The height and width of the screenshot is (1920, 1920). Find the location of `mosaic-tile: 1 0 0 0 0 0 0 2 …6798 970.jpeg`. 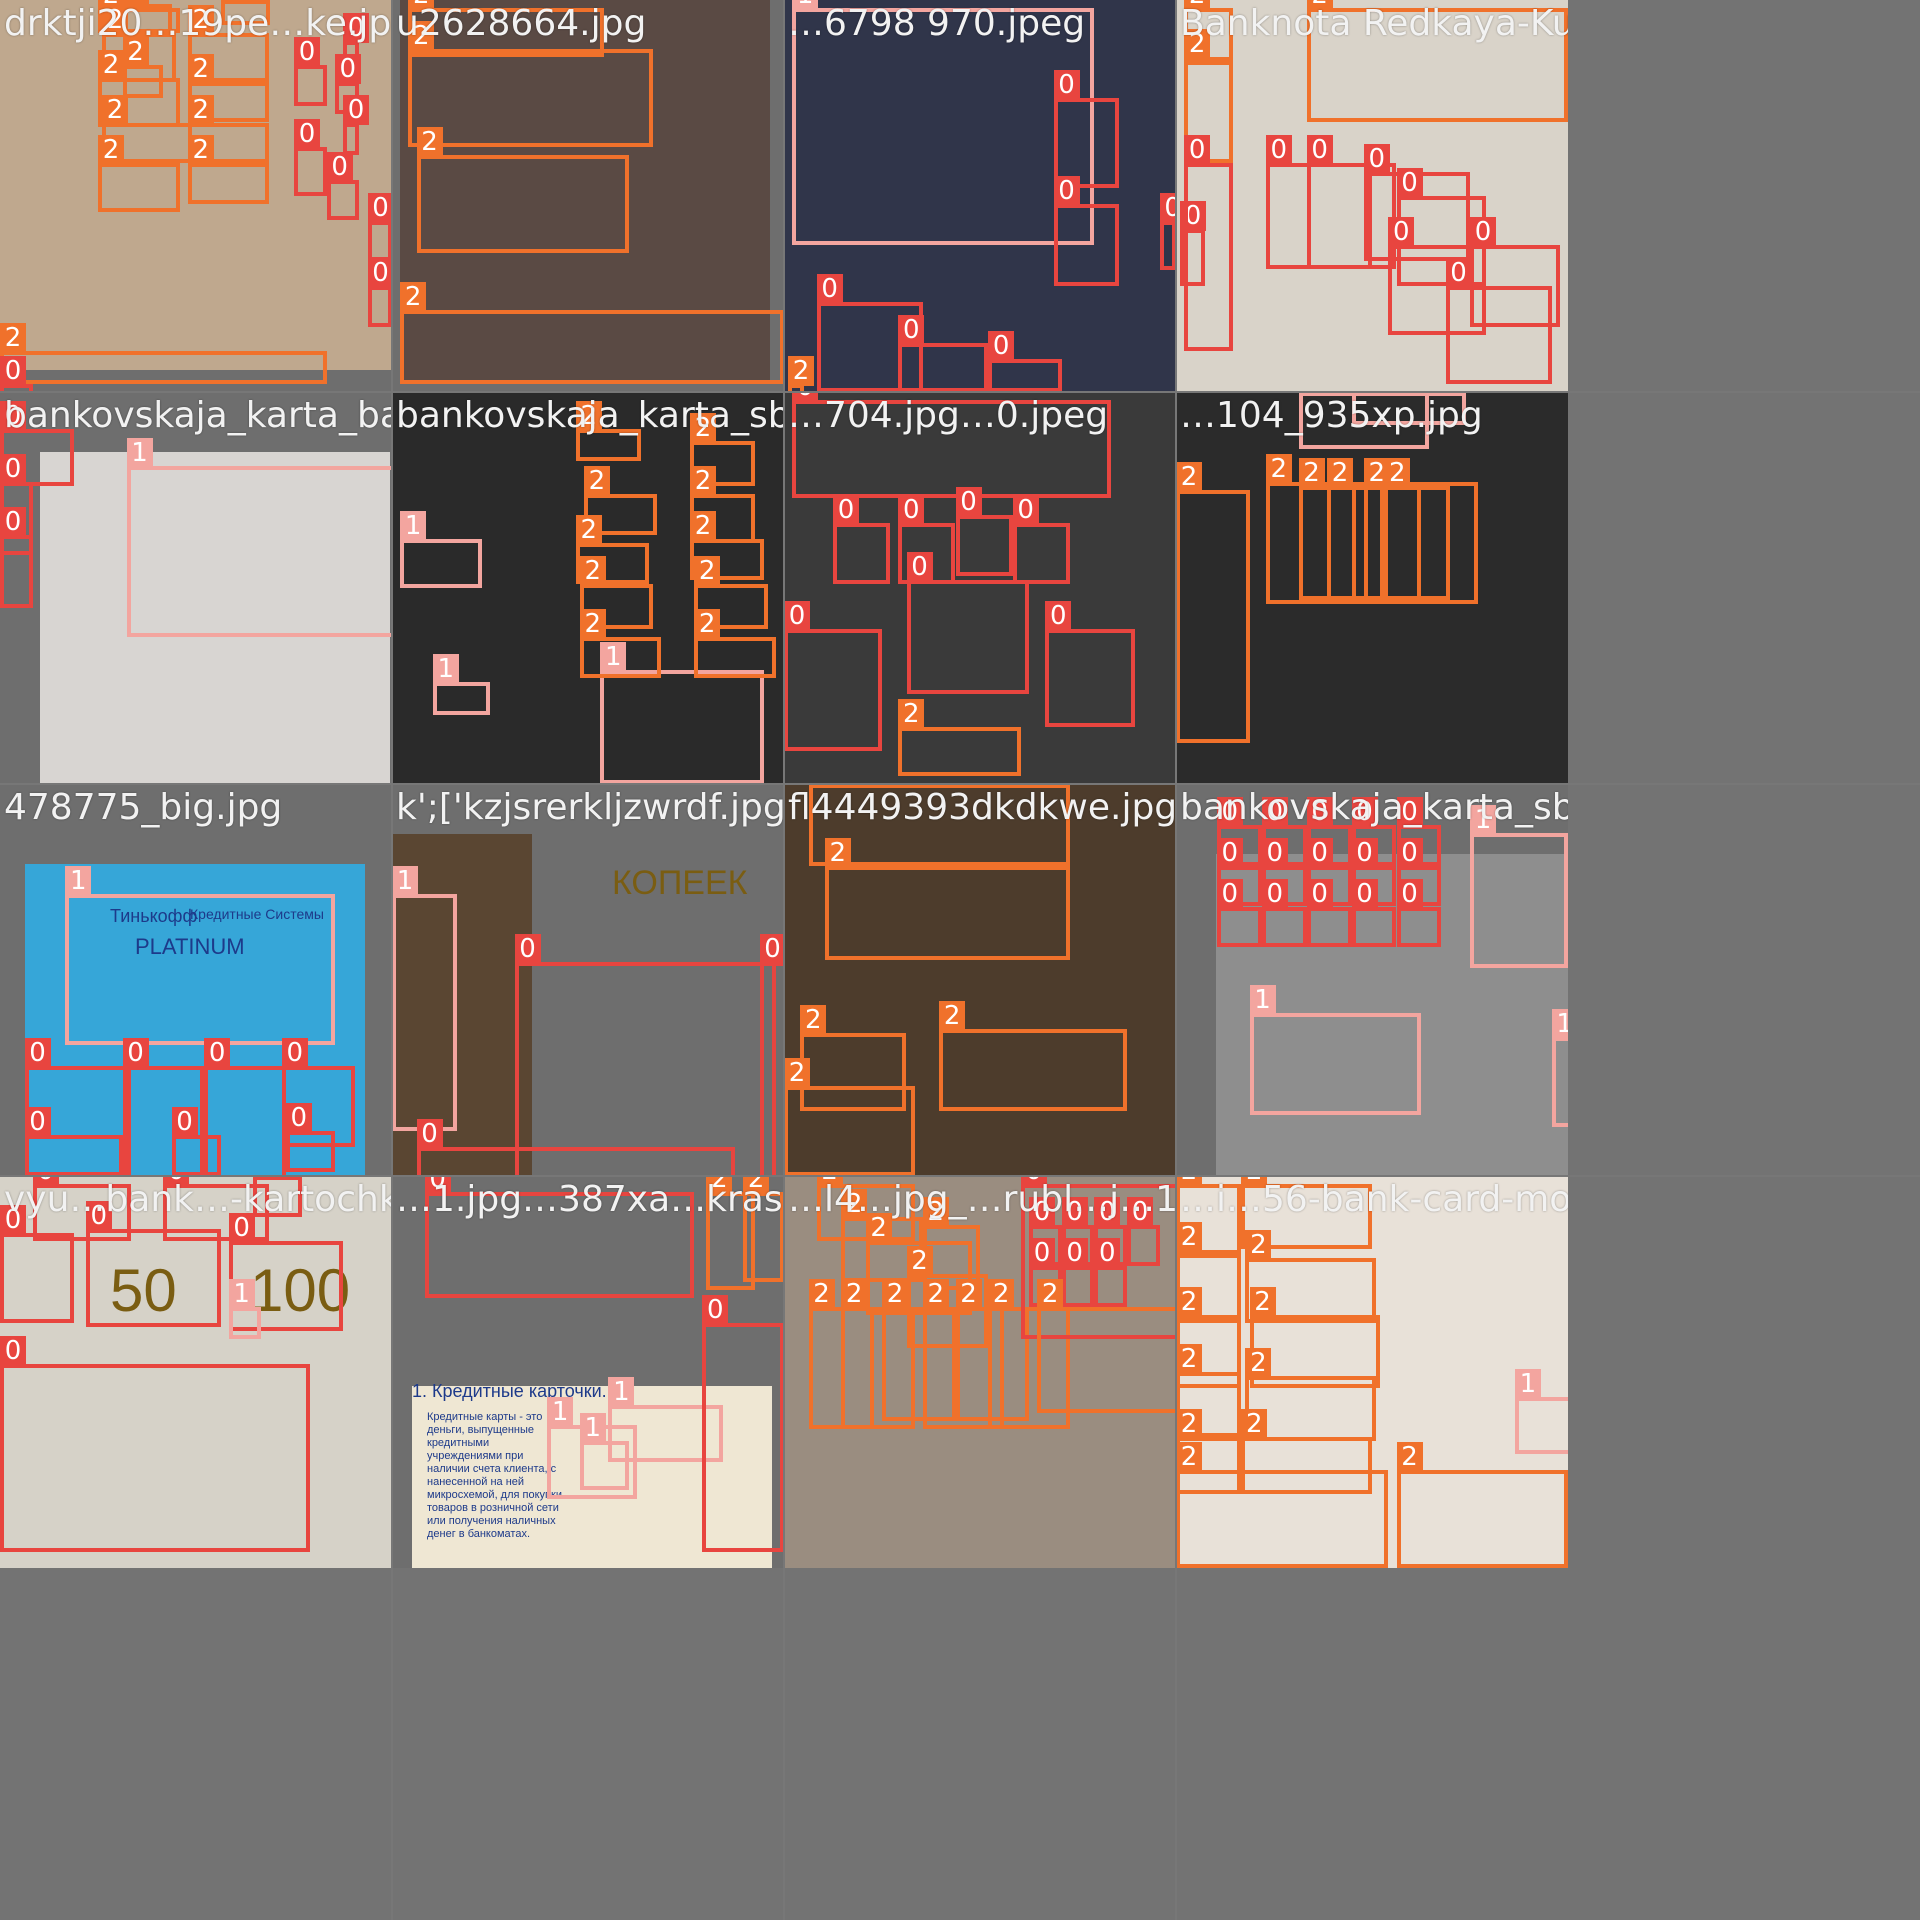

mosaic-tile: 1 0 0 0 0 0 0 2 …6798 970.jpeg is located at coordinates (980, 196).